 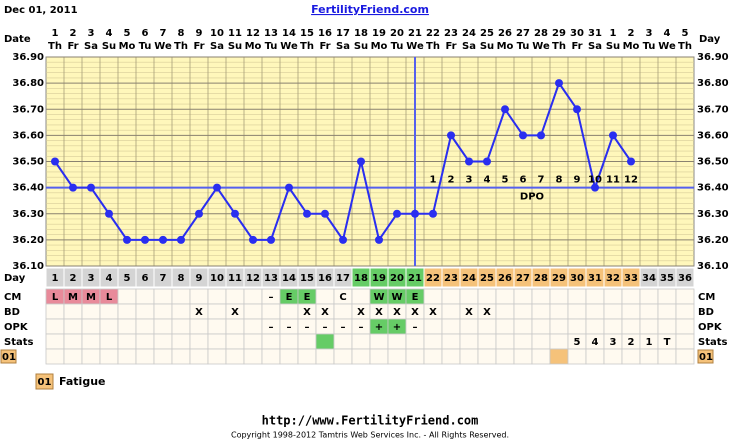 What do you see at coordinates (541, 278) in the screenshot?
I see `day-number: 28` at bounding box center [541, 278].